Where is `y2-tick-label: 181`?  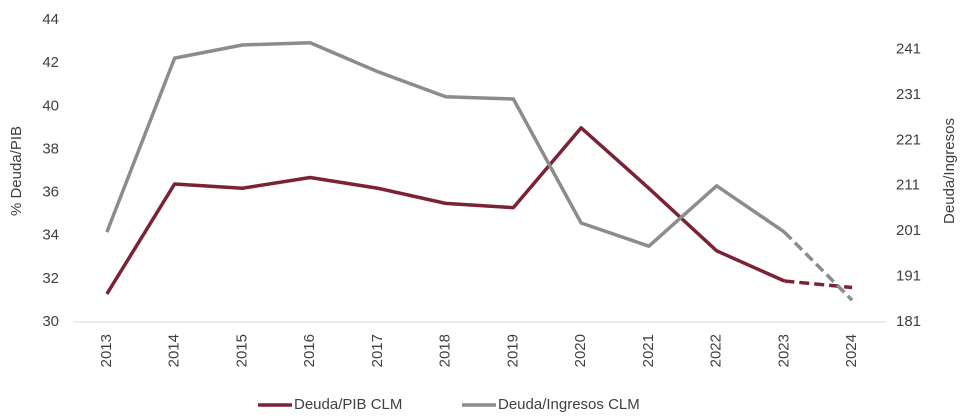 y2-tick-label: 181 is located at coordinates (908, 321).